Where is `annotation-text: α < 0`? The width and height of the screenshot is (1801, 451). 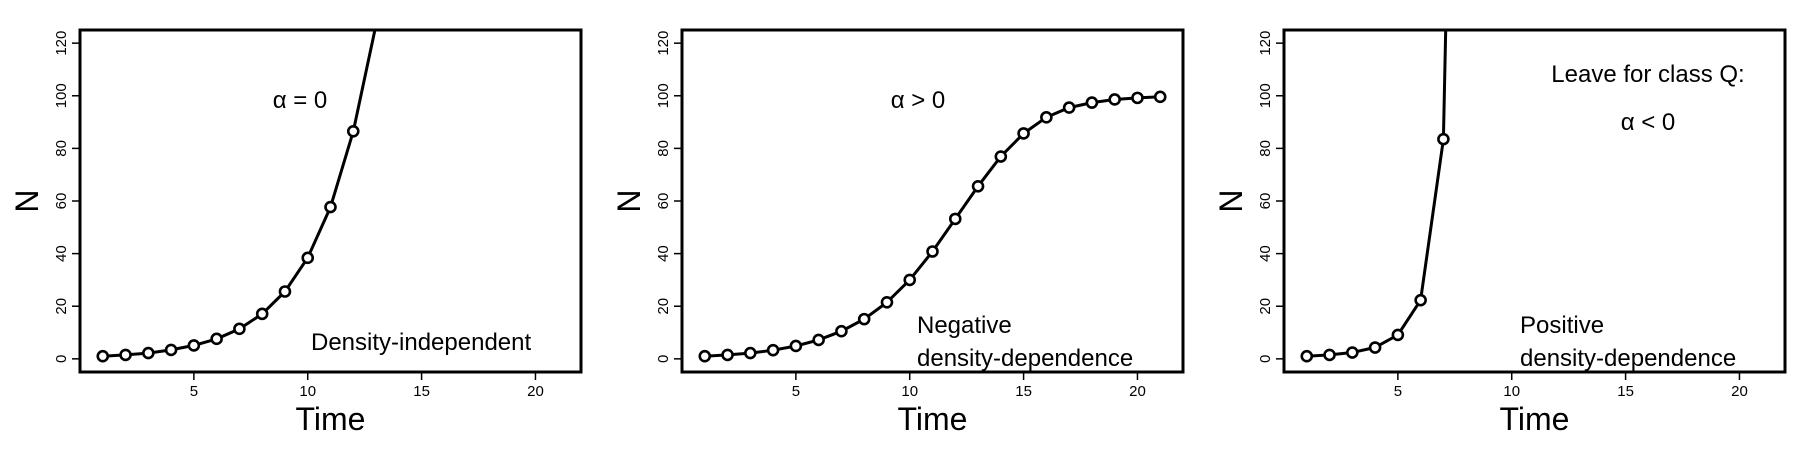 annotation-text: α < 0 is located at coordinates (1648, 122).